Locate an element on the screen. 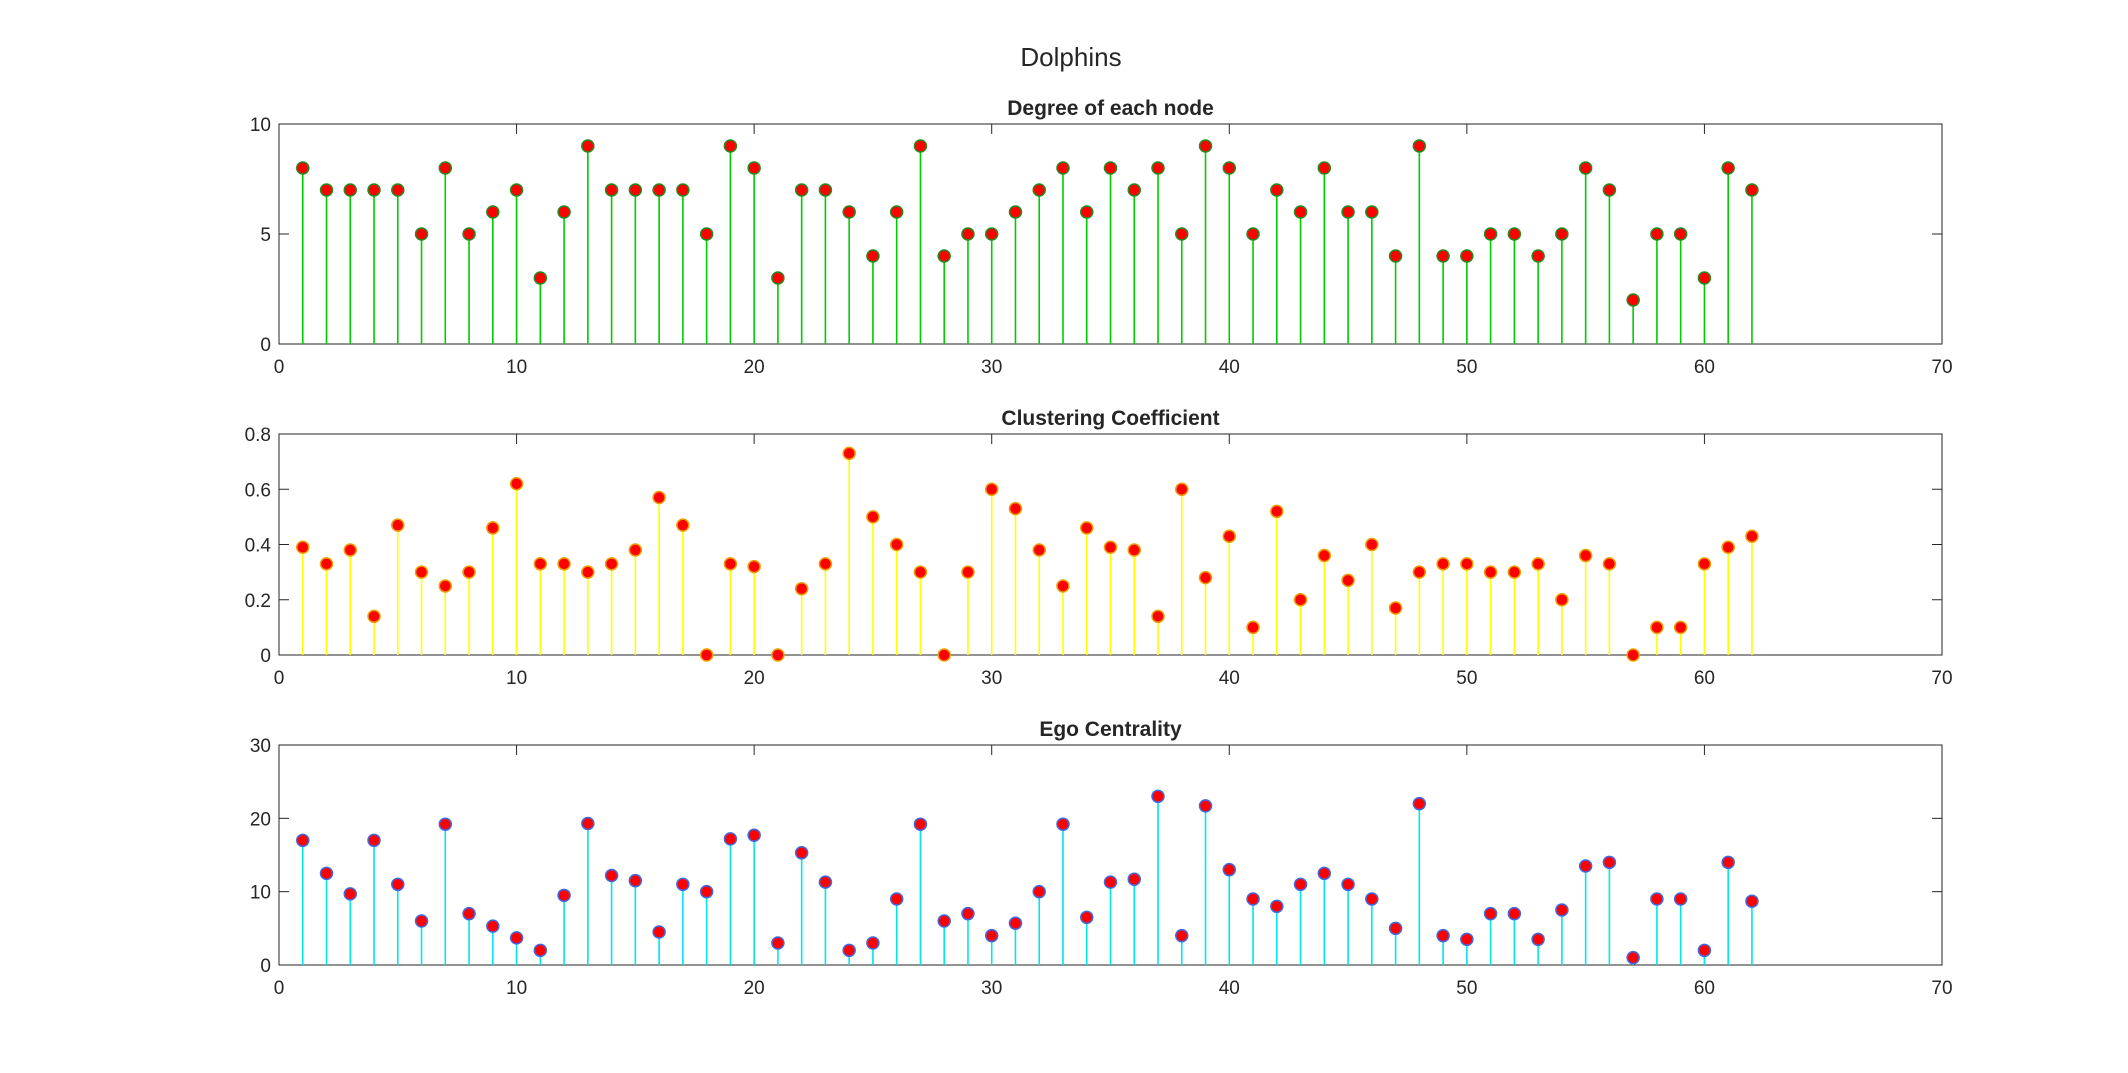 The height and width of the screenshot is (1073, 2128). y-tick-label: 20 is located at coordinates (260, 819).